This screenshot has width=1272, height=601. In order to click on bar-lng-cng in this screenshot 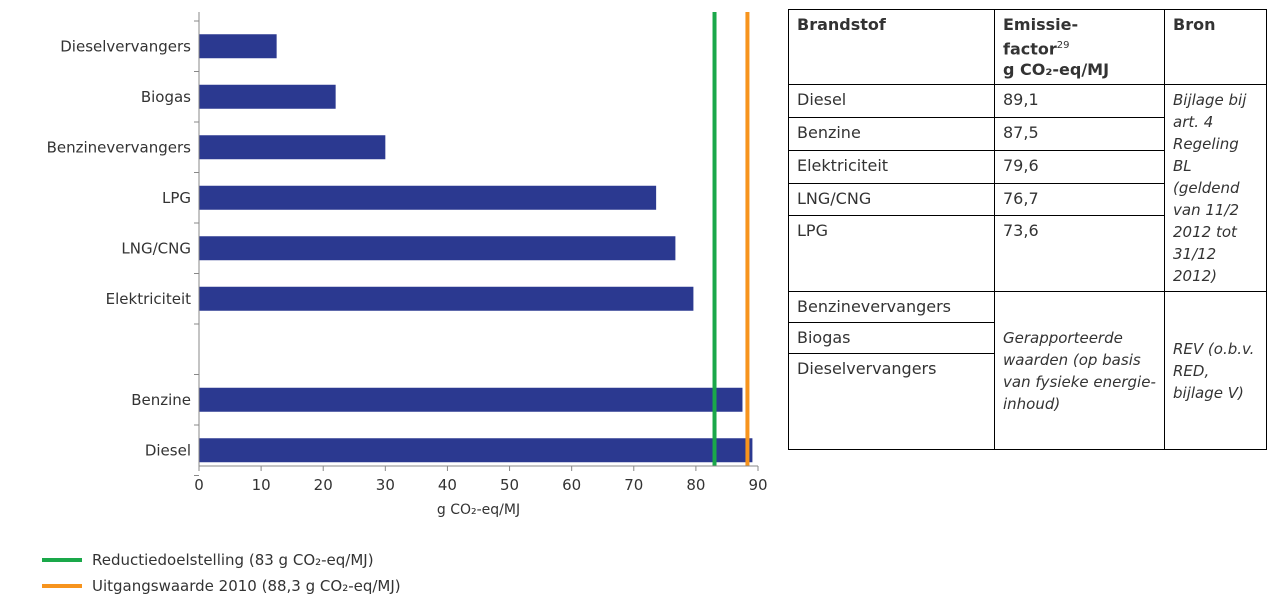, I will do `click(437, 248)`.